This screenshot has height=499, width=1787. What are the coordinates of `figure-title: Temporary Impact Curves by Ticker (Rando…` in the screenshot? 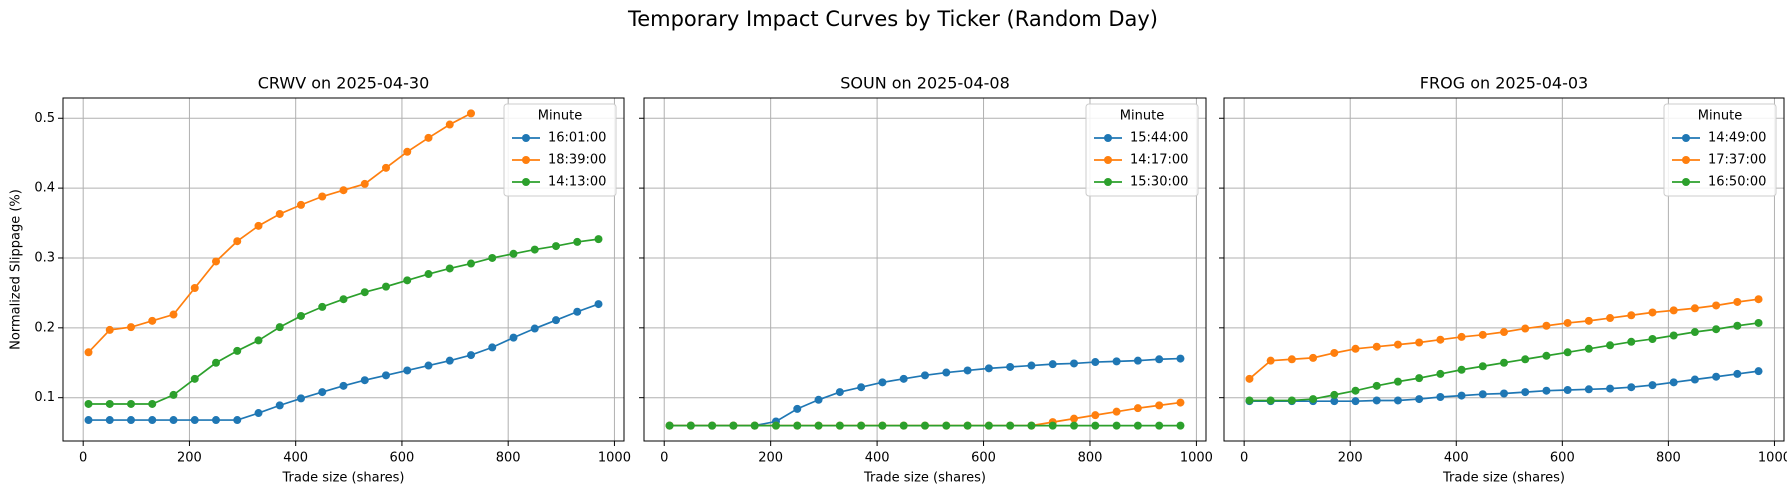 It's located at (892, 19).